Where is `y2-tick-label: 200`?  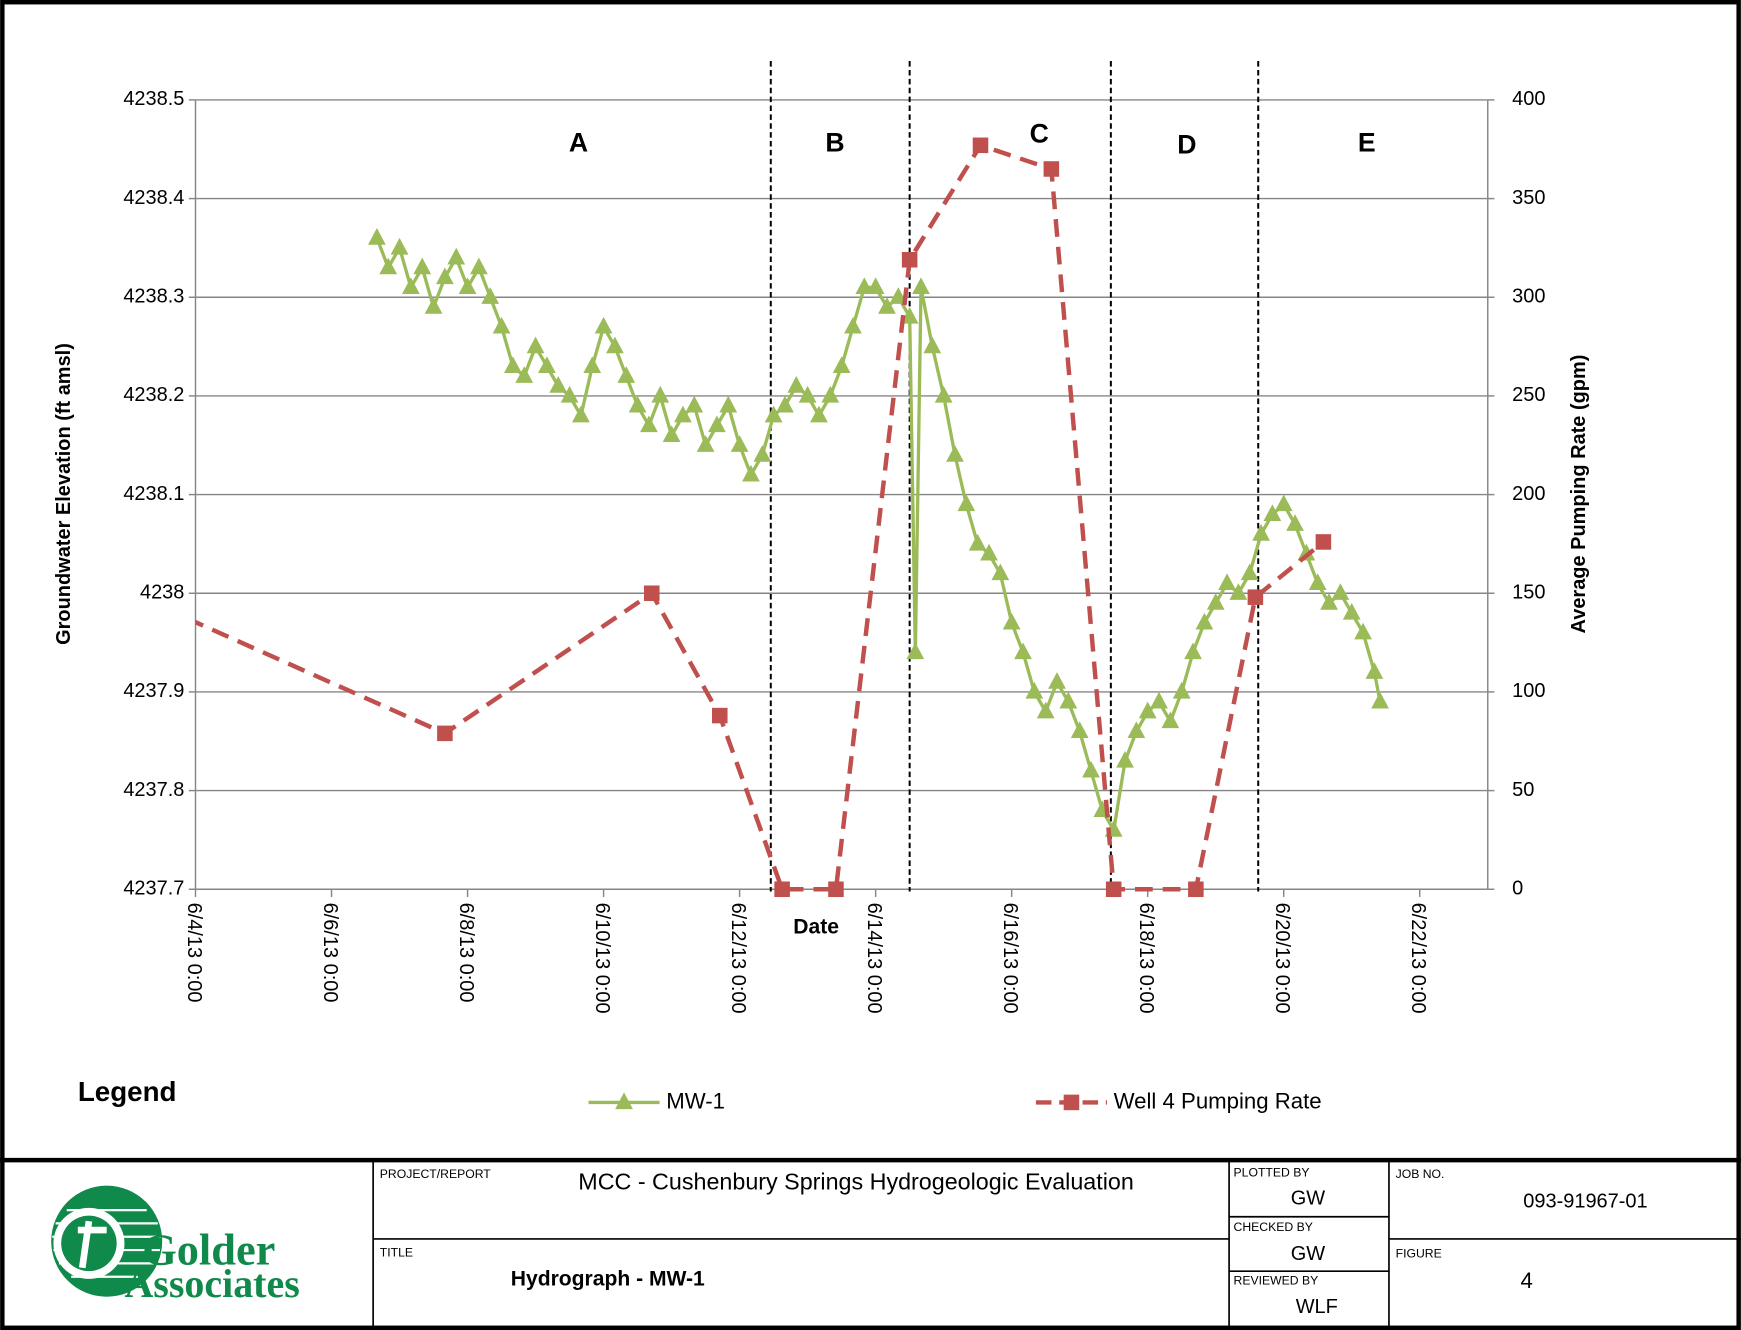 y2-tick-label: 200 is located at coordinates (1528, 494).